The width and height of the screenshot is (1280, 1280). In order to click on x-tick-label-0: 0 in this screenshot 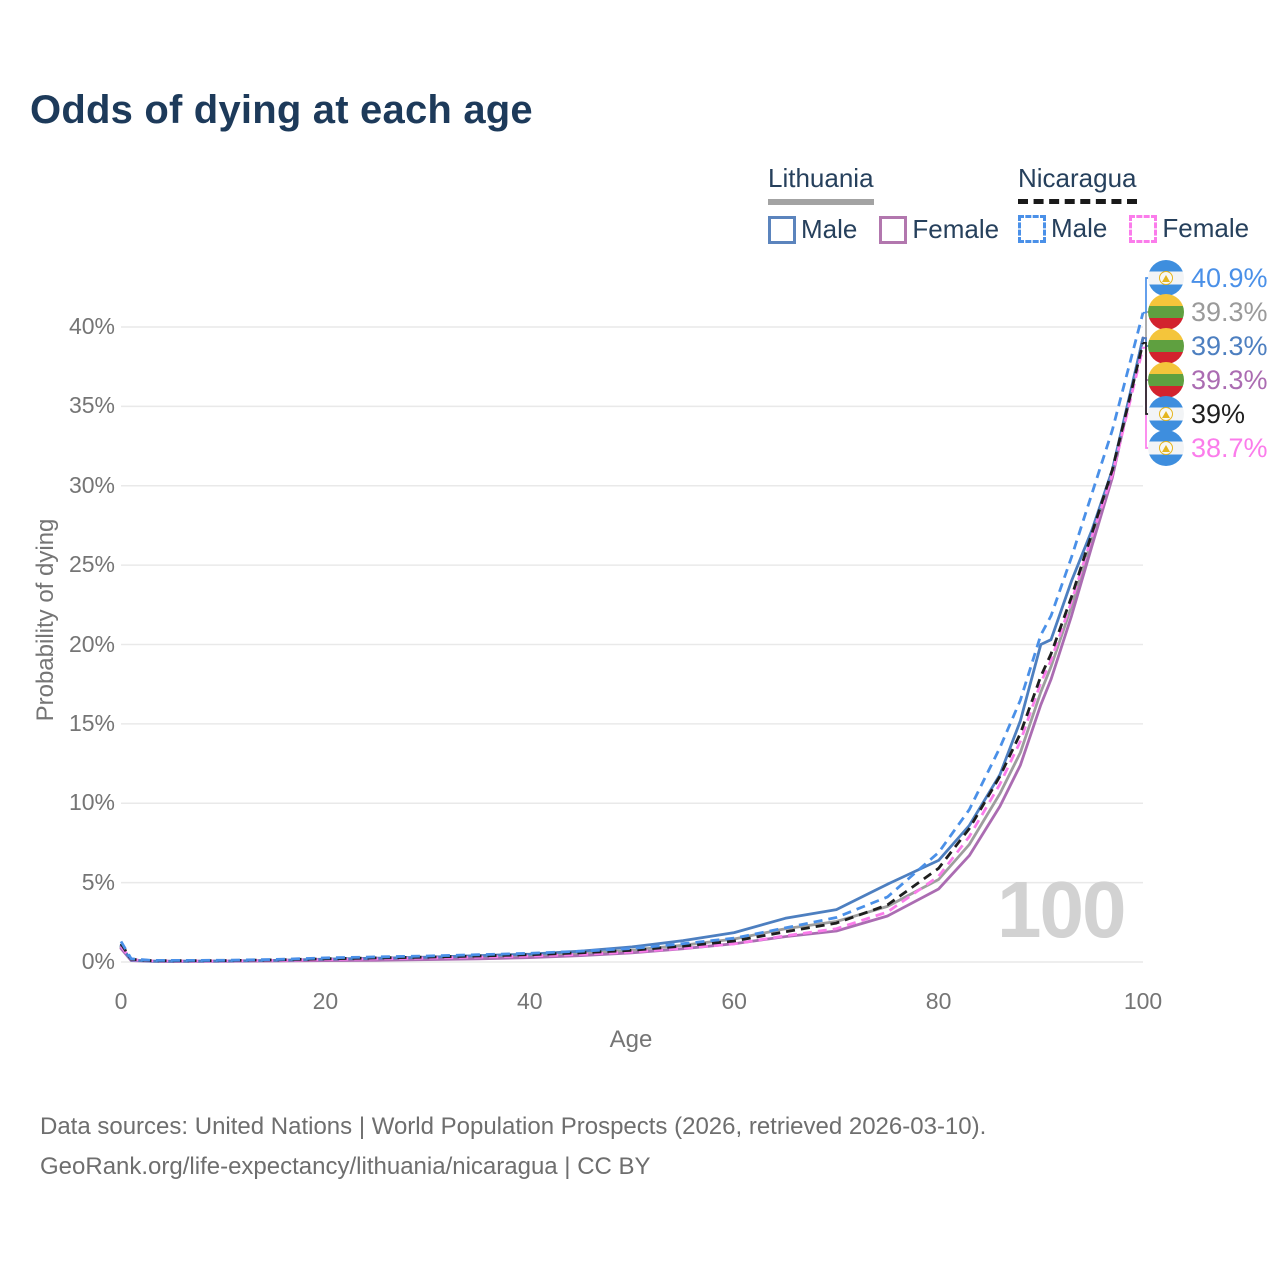, I will do `click(121, 1001)`.